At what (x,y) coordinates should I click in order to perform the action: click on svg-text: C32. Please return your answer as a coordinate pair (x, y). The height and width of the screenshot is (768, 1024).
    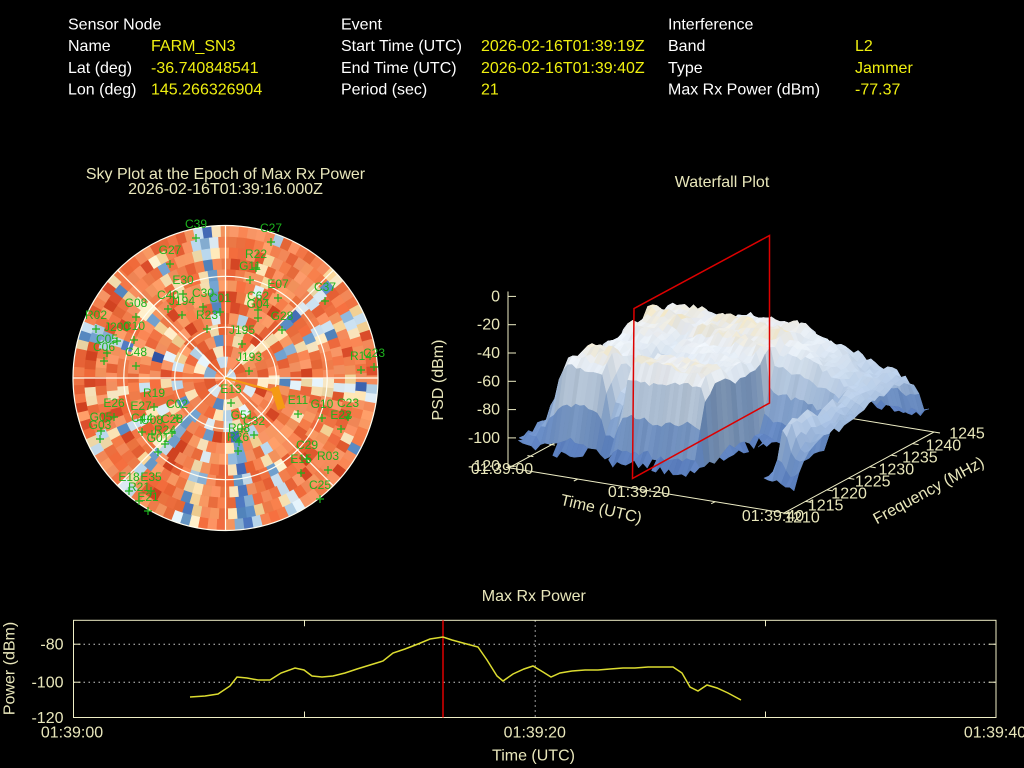
    Looking at the image, I should click on (254, 421).